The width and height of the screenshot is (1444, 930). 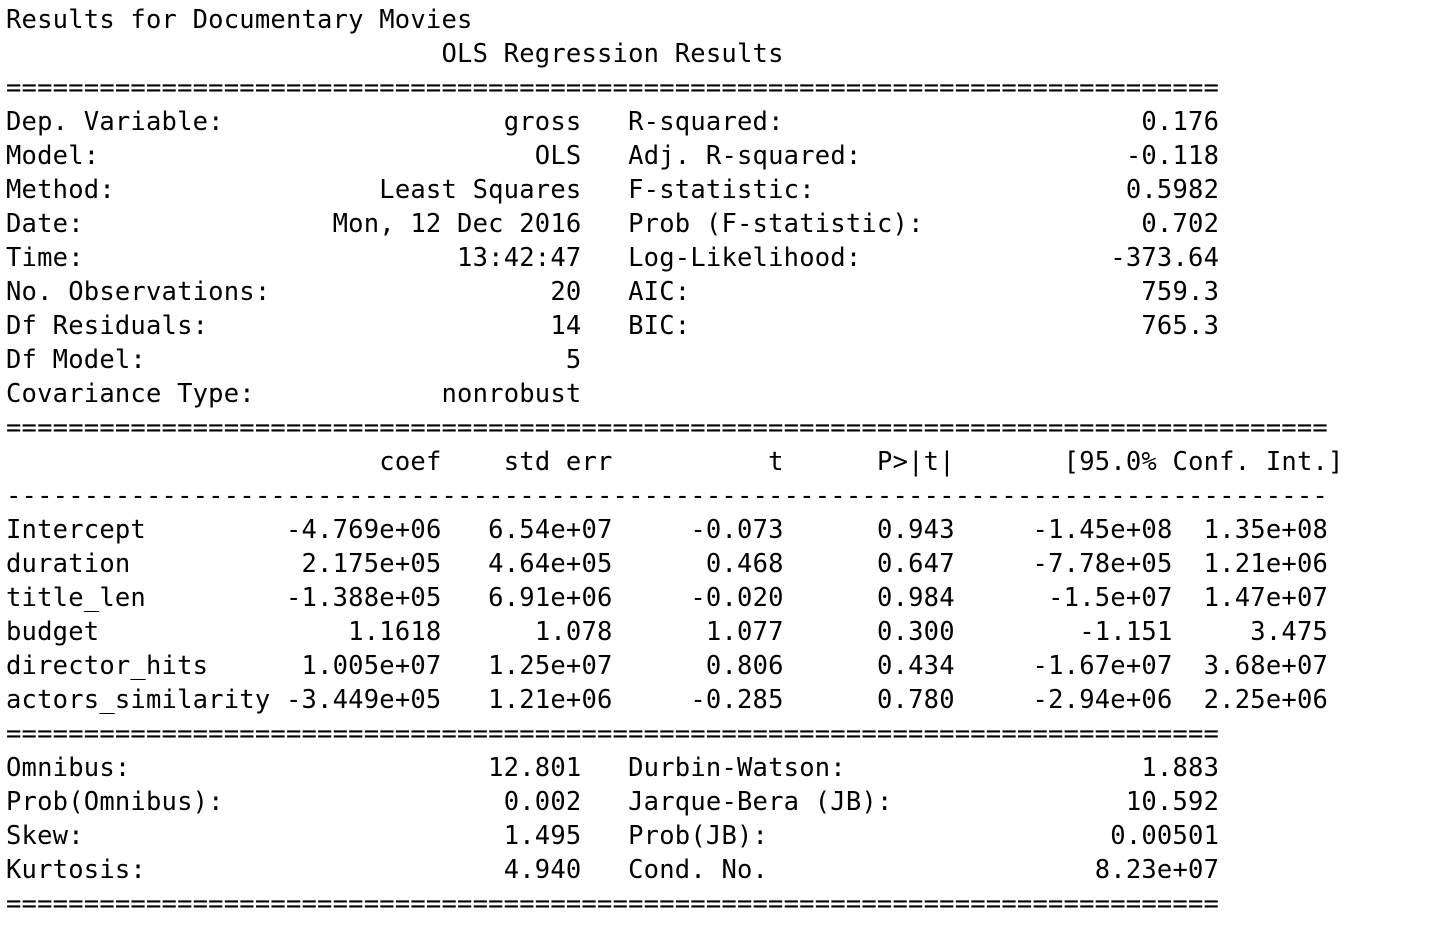 What do you see at coordinates (1165, 836) in the screenshot?
I see `diag-value: 0.00501` at bounding box center [1165, 836].